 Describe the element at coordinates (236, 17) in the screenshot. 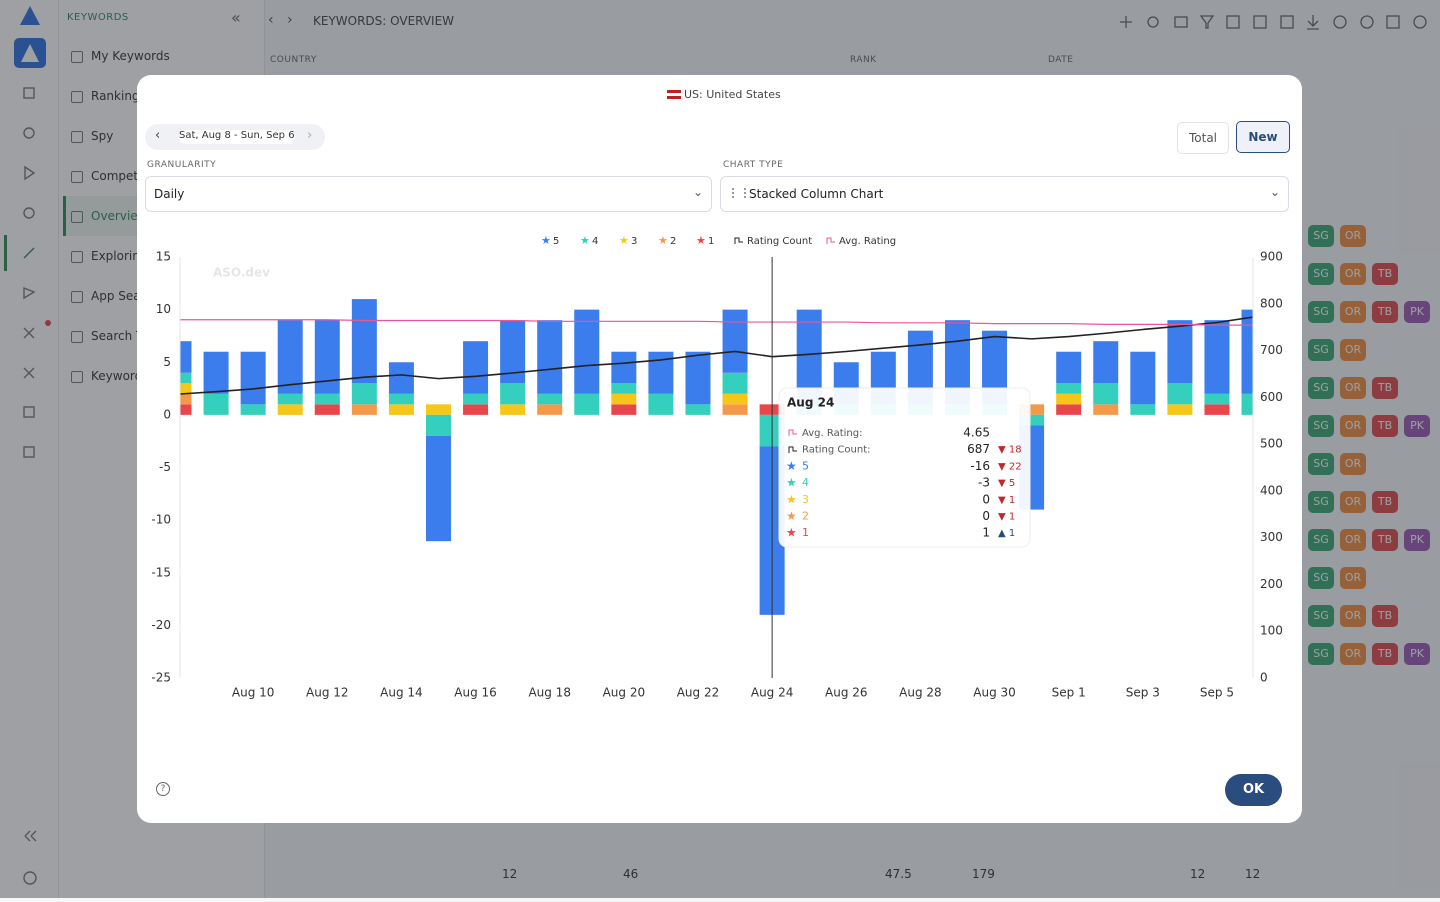

I see `collapse: «` at that location.